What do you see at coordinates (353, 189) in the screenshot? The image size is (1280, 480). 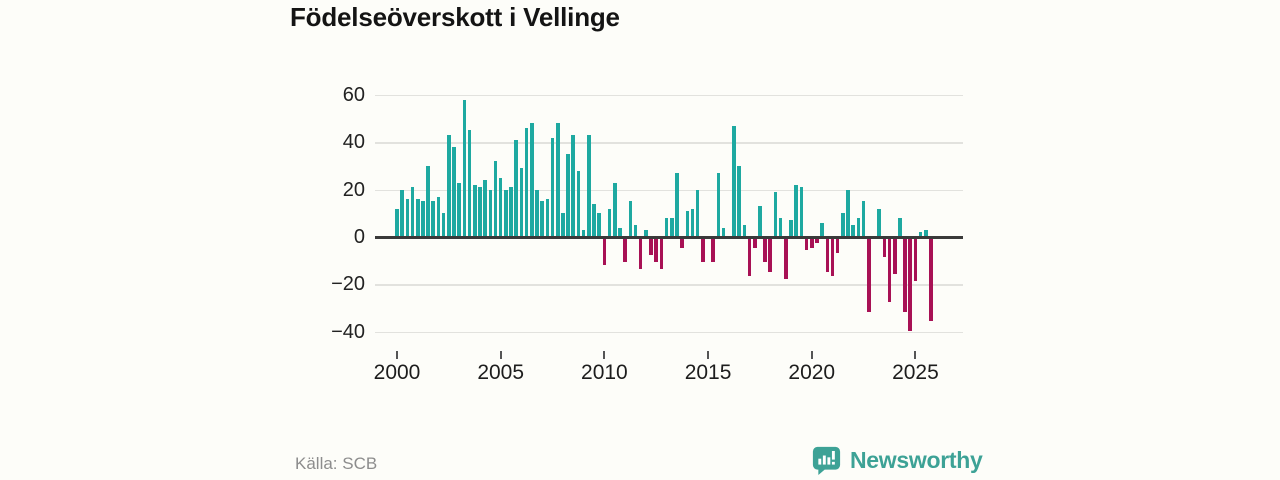 I see `y-tick-label: 20` at bounding box center [353, 189].